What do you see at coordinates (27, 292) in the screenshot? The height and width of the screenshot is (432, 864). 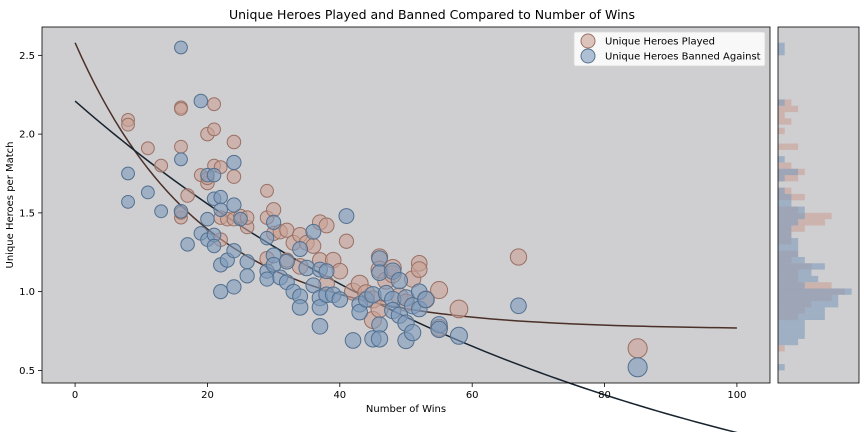 I see `y-tick-label: 1.0` at bounding box center [27, 292].